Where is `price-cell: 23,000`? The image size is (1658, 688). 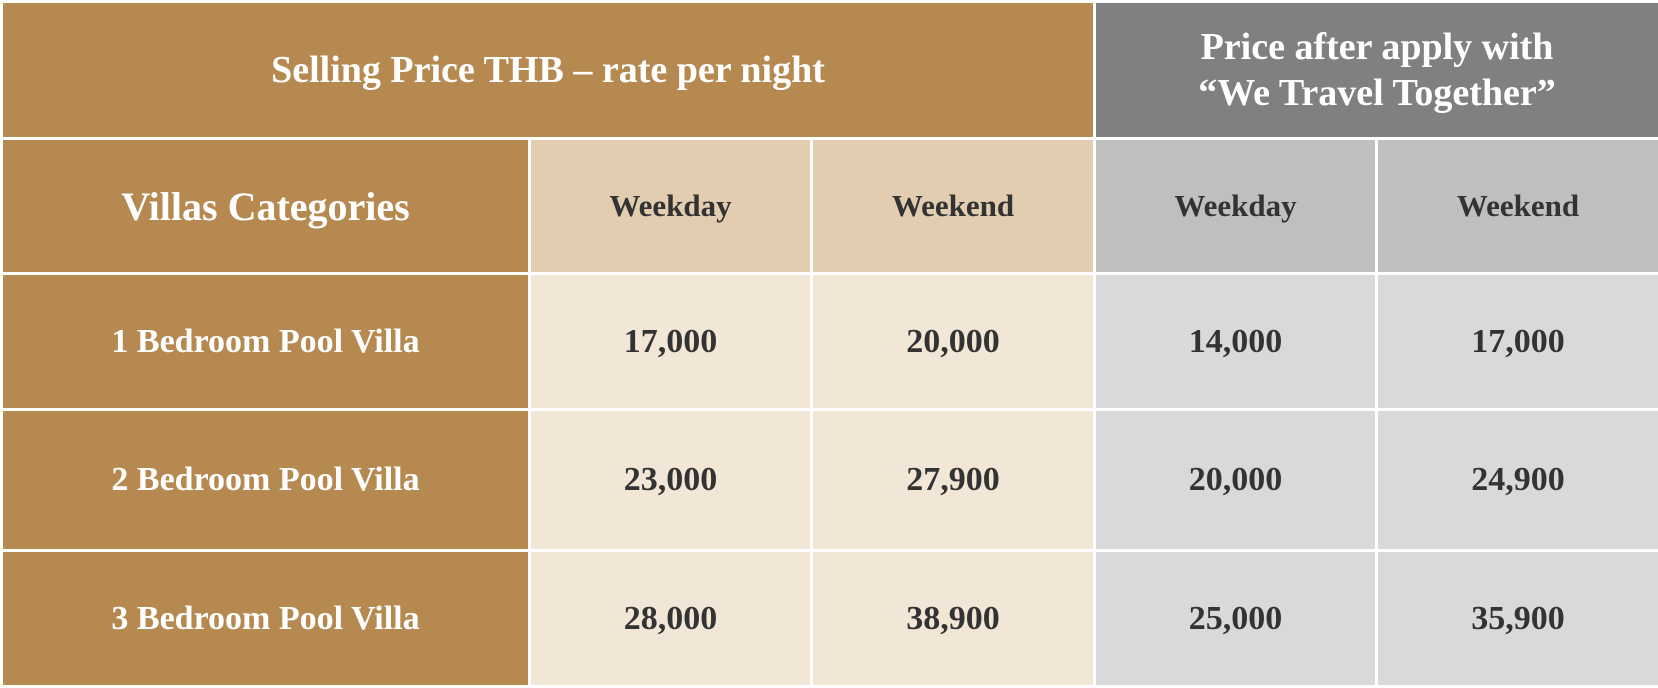
price-cell: 23,000 is located at coordinates (671, 480).